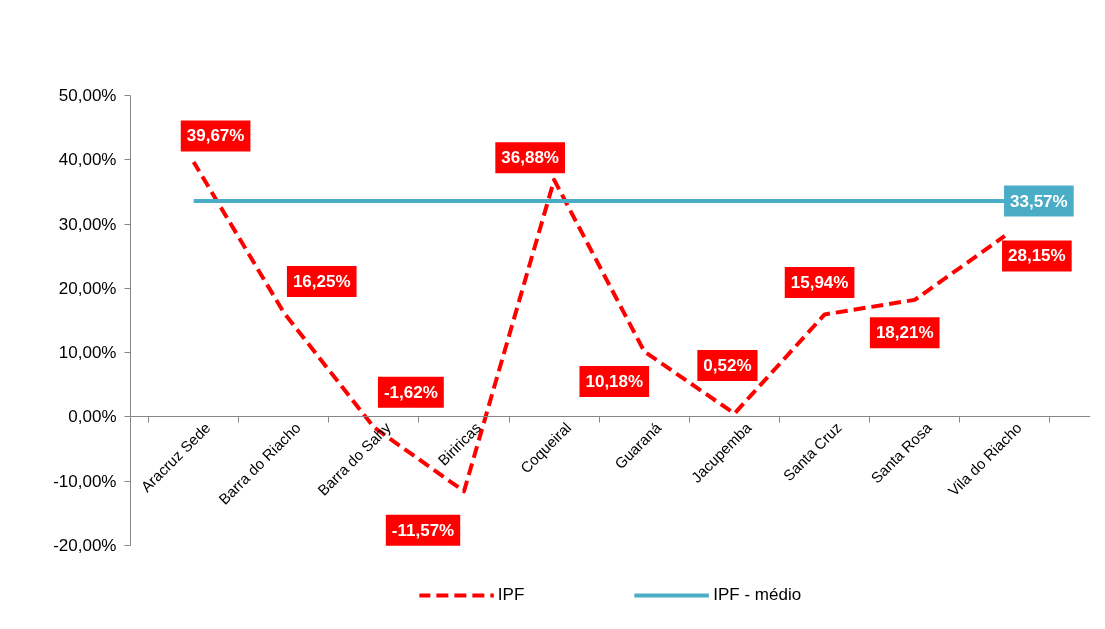  What do you see at coordinates (87, 224) in the screenshot?
I see `y-tick-label: 30,00%` at bounding box center [87, 224].